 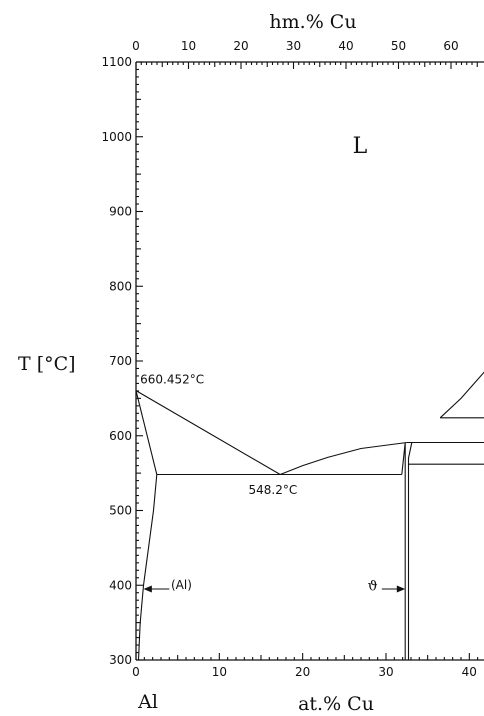 What do you see at coordinates (401, 589) in the screenshot?
I see `arrow-theta-head` at bounding box center [401, 589].